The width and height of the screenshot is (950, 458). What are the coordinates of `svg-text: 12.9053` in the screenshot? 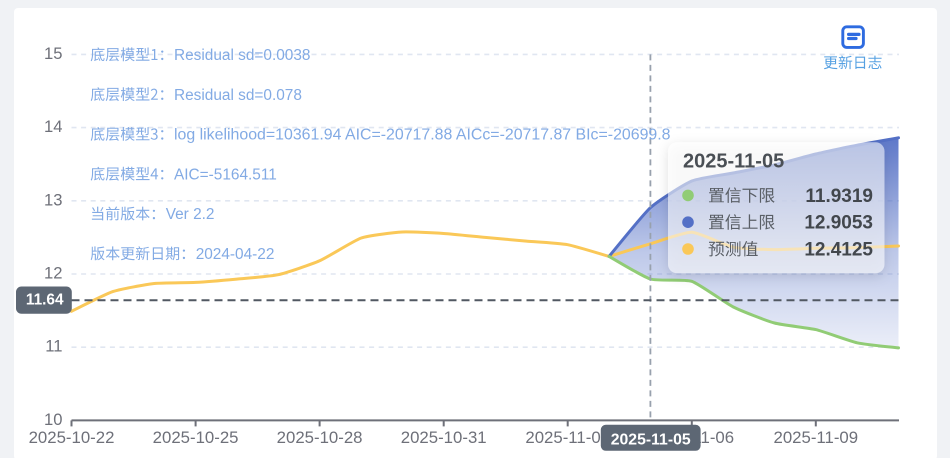 It's located at (838, 223).